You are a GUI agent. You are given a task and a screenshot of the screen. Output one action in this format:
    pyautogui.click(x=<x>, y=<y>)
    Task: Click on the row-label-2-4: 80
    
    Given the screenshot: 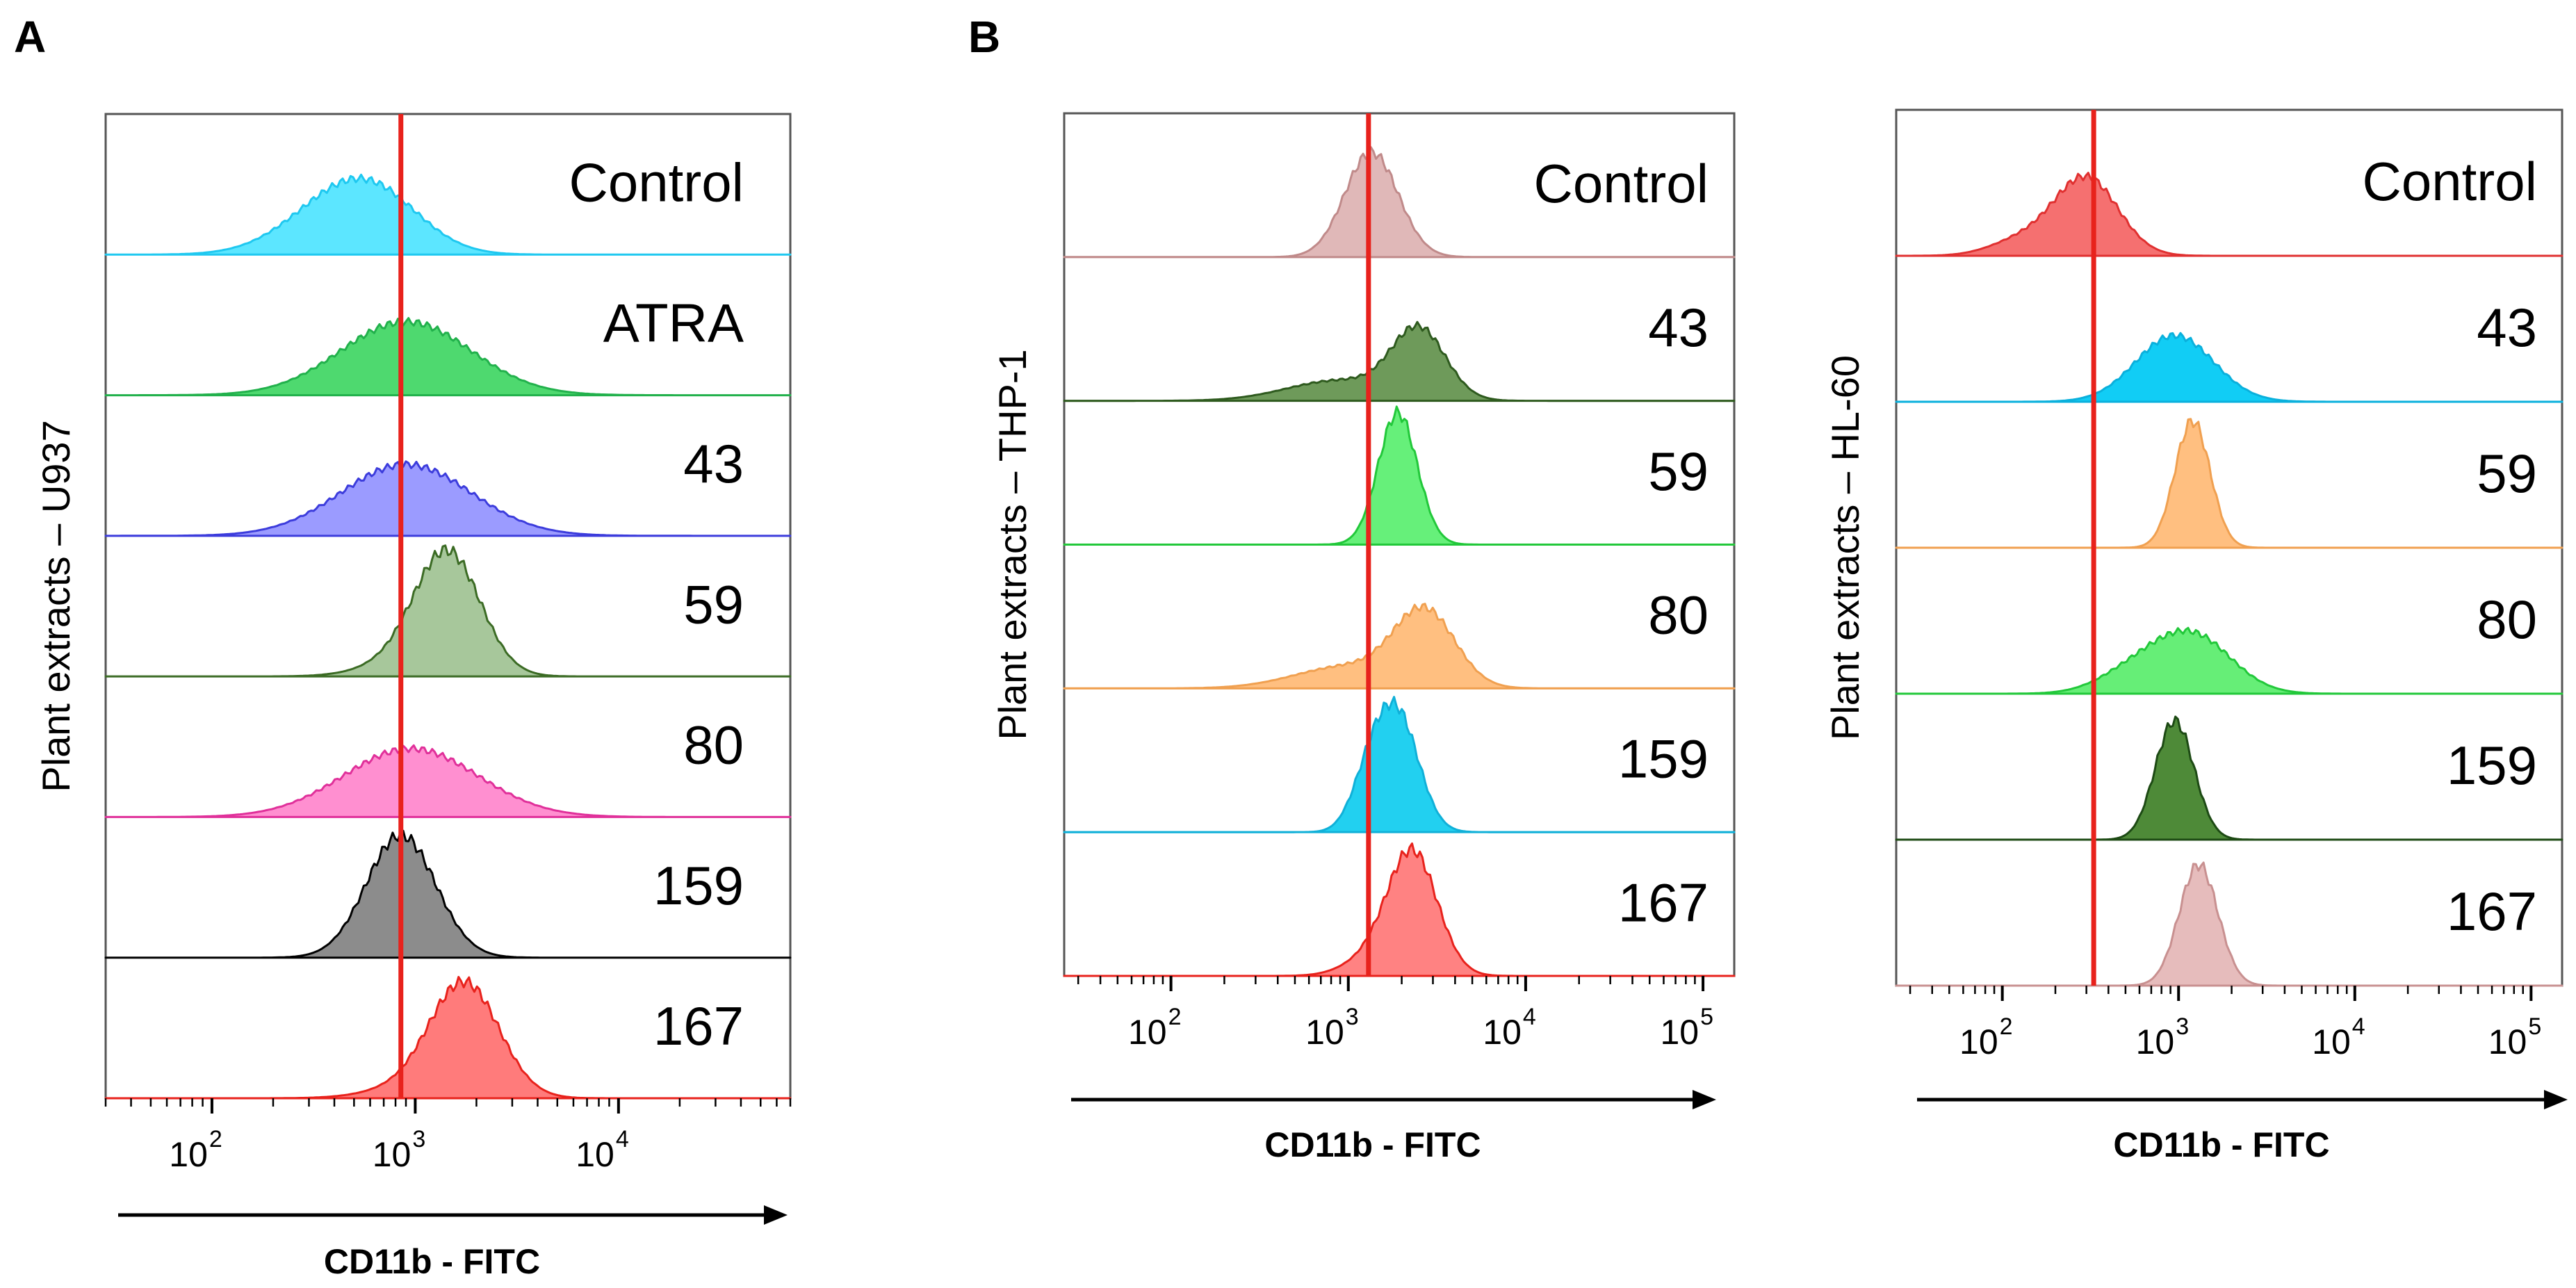 What is the action you would take?
    pyautogui.click(x=1678, y=615)
    